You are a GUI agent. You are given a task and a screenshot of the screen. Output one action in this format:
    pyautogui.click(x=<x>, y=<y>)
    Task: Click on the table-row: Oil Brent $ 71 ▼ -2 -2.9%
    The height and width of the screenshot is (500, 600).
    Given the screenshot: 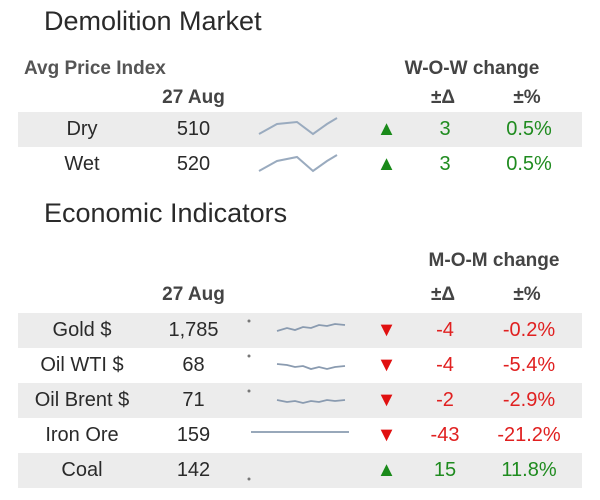 What is the action you would take?
    pyautogui.click(x=300, y=400)
    